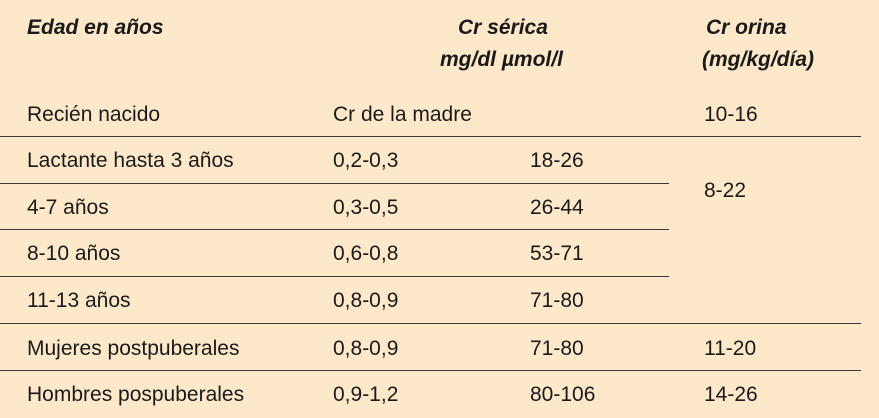 The image size is (879, 418). I want to click on row-0-orina: 10-16, so click(731, 114).